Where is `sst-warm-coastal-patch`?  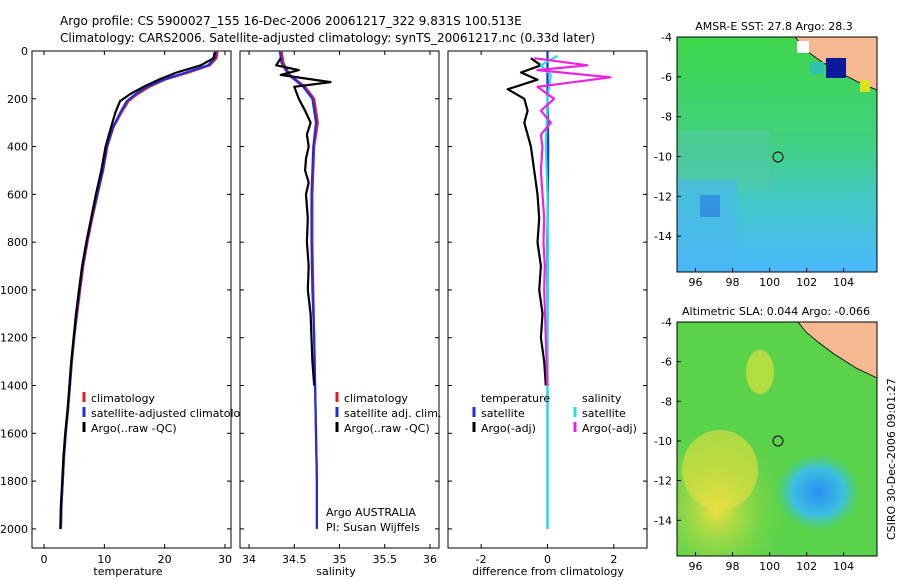 sst-warm-coastal-patch is located at coordinates (865, 86).